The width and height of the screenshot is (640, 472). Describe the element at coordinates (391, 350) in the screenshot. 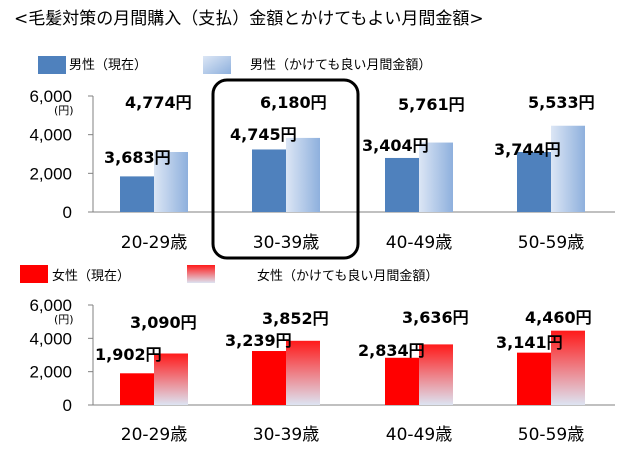

I see `panel2-data-label-s1-3: 2,834円` at that location.